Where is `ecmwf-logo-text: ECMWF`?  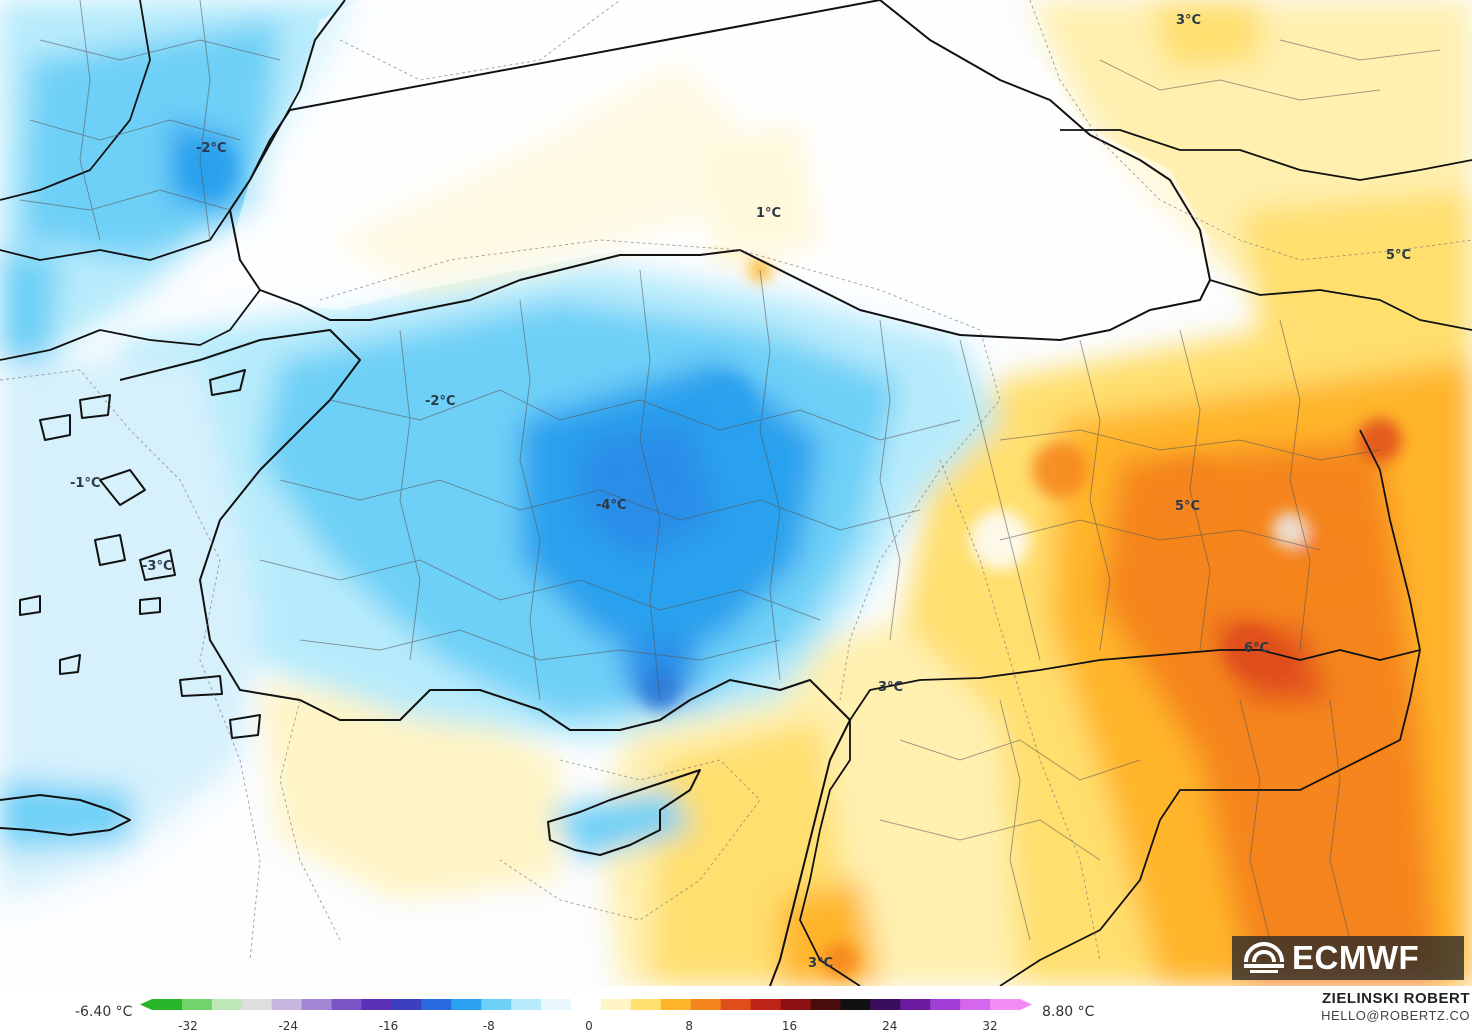
ecmwf-logo-text: ECMWF is located at coordinates (1356, 957).